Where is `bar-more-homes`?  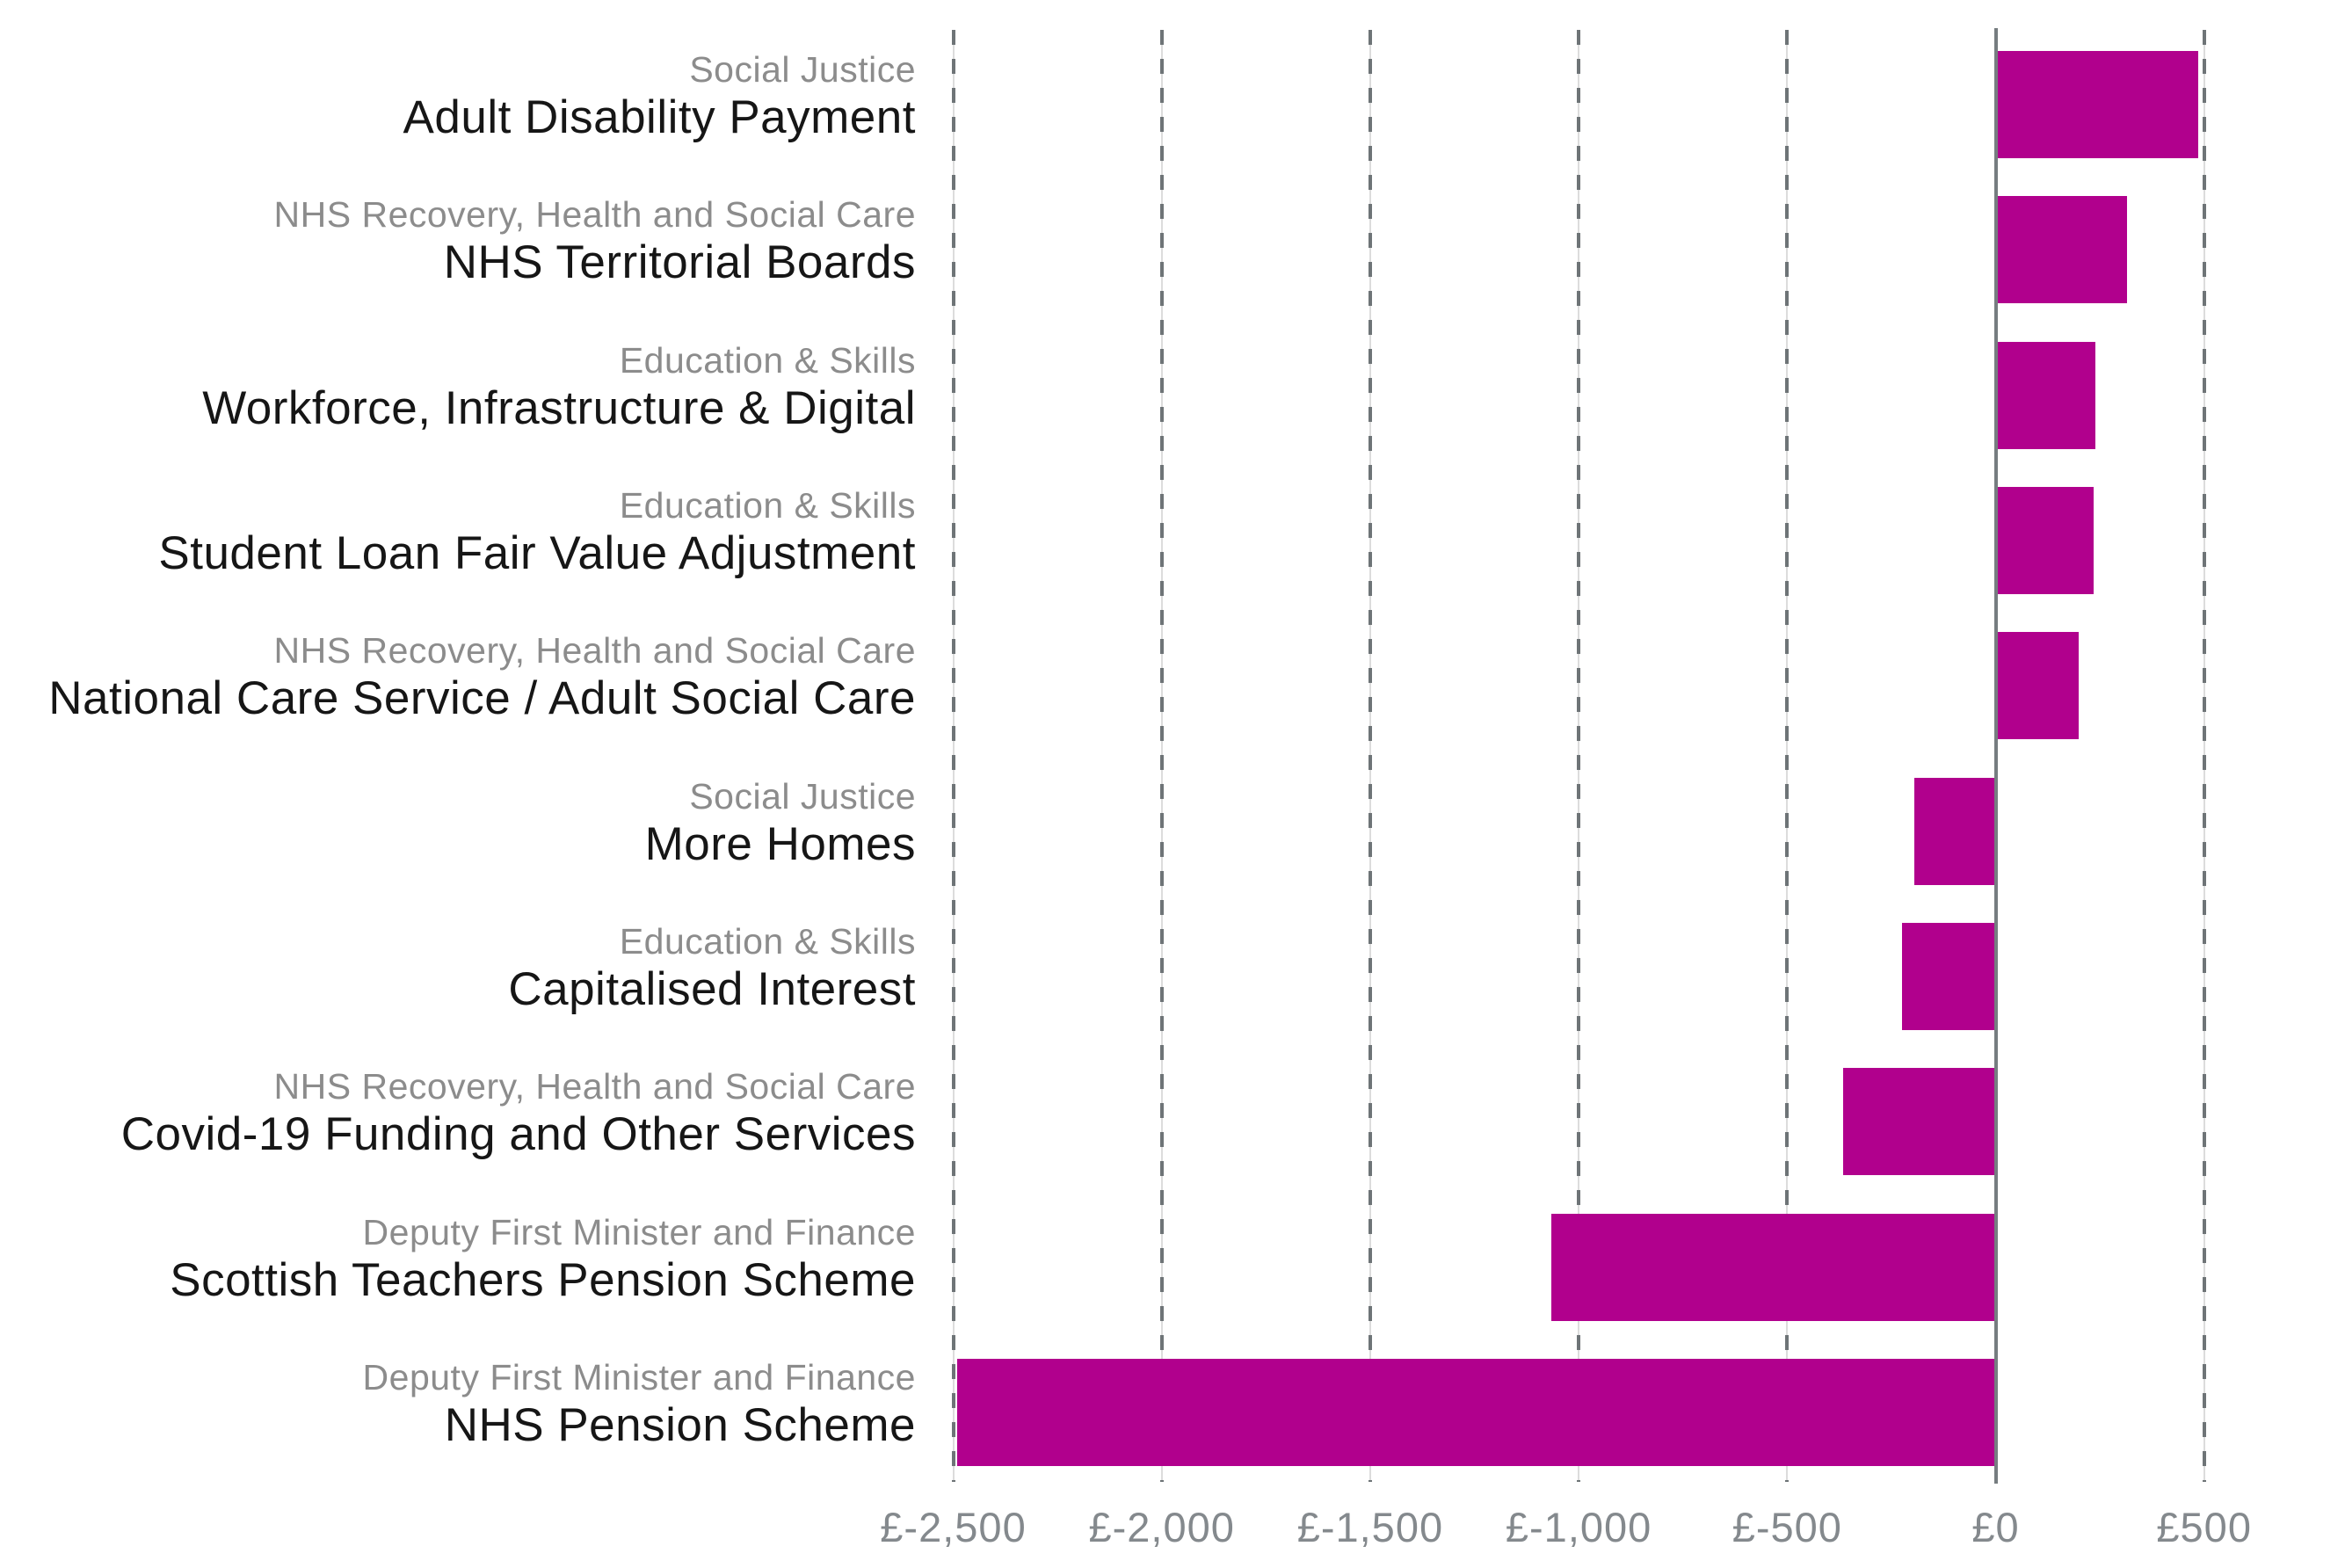 bar-more-homes is located at coordinates (1955, 831).